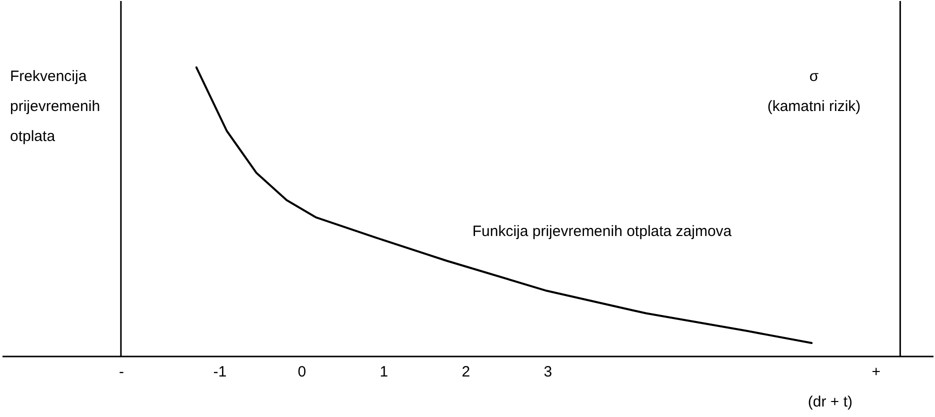 This screenshot has height=417, width=935. I want to click on x-tick-label: 1, so click(384, 372).